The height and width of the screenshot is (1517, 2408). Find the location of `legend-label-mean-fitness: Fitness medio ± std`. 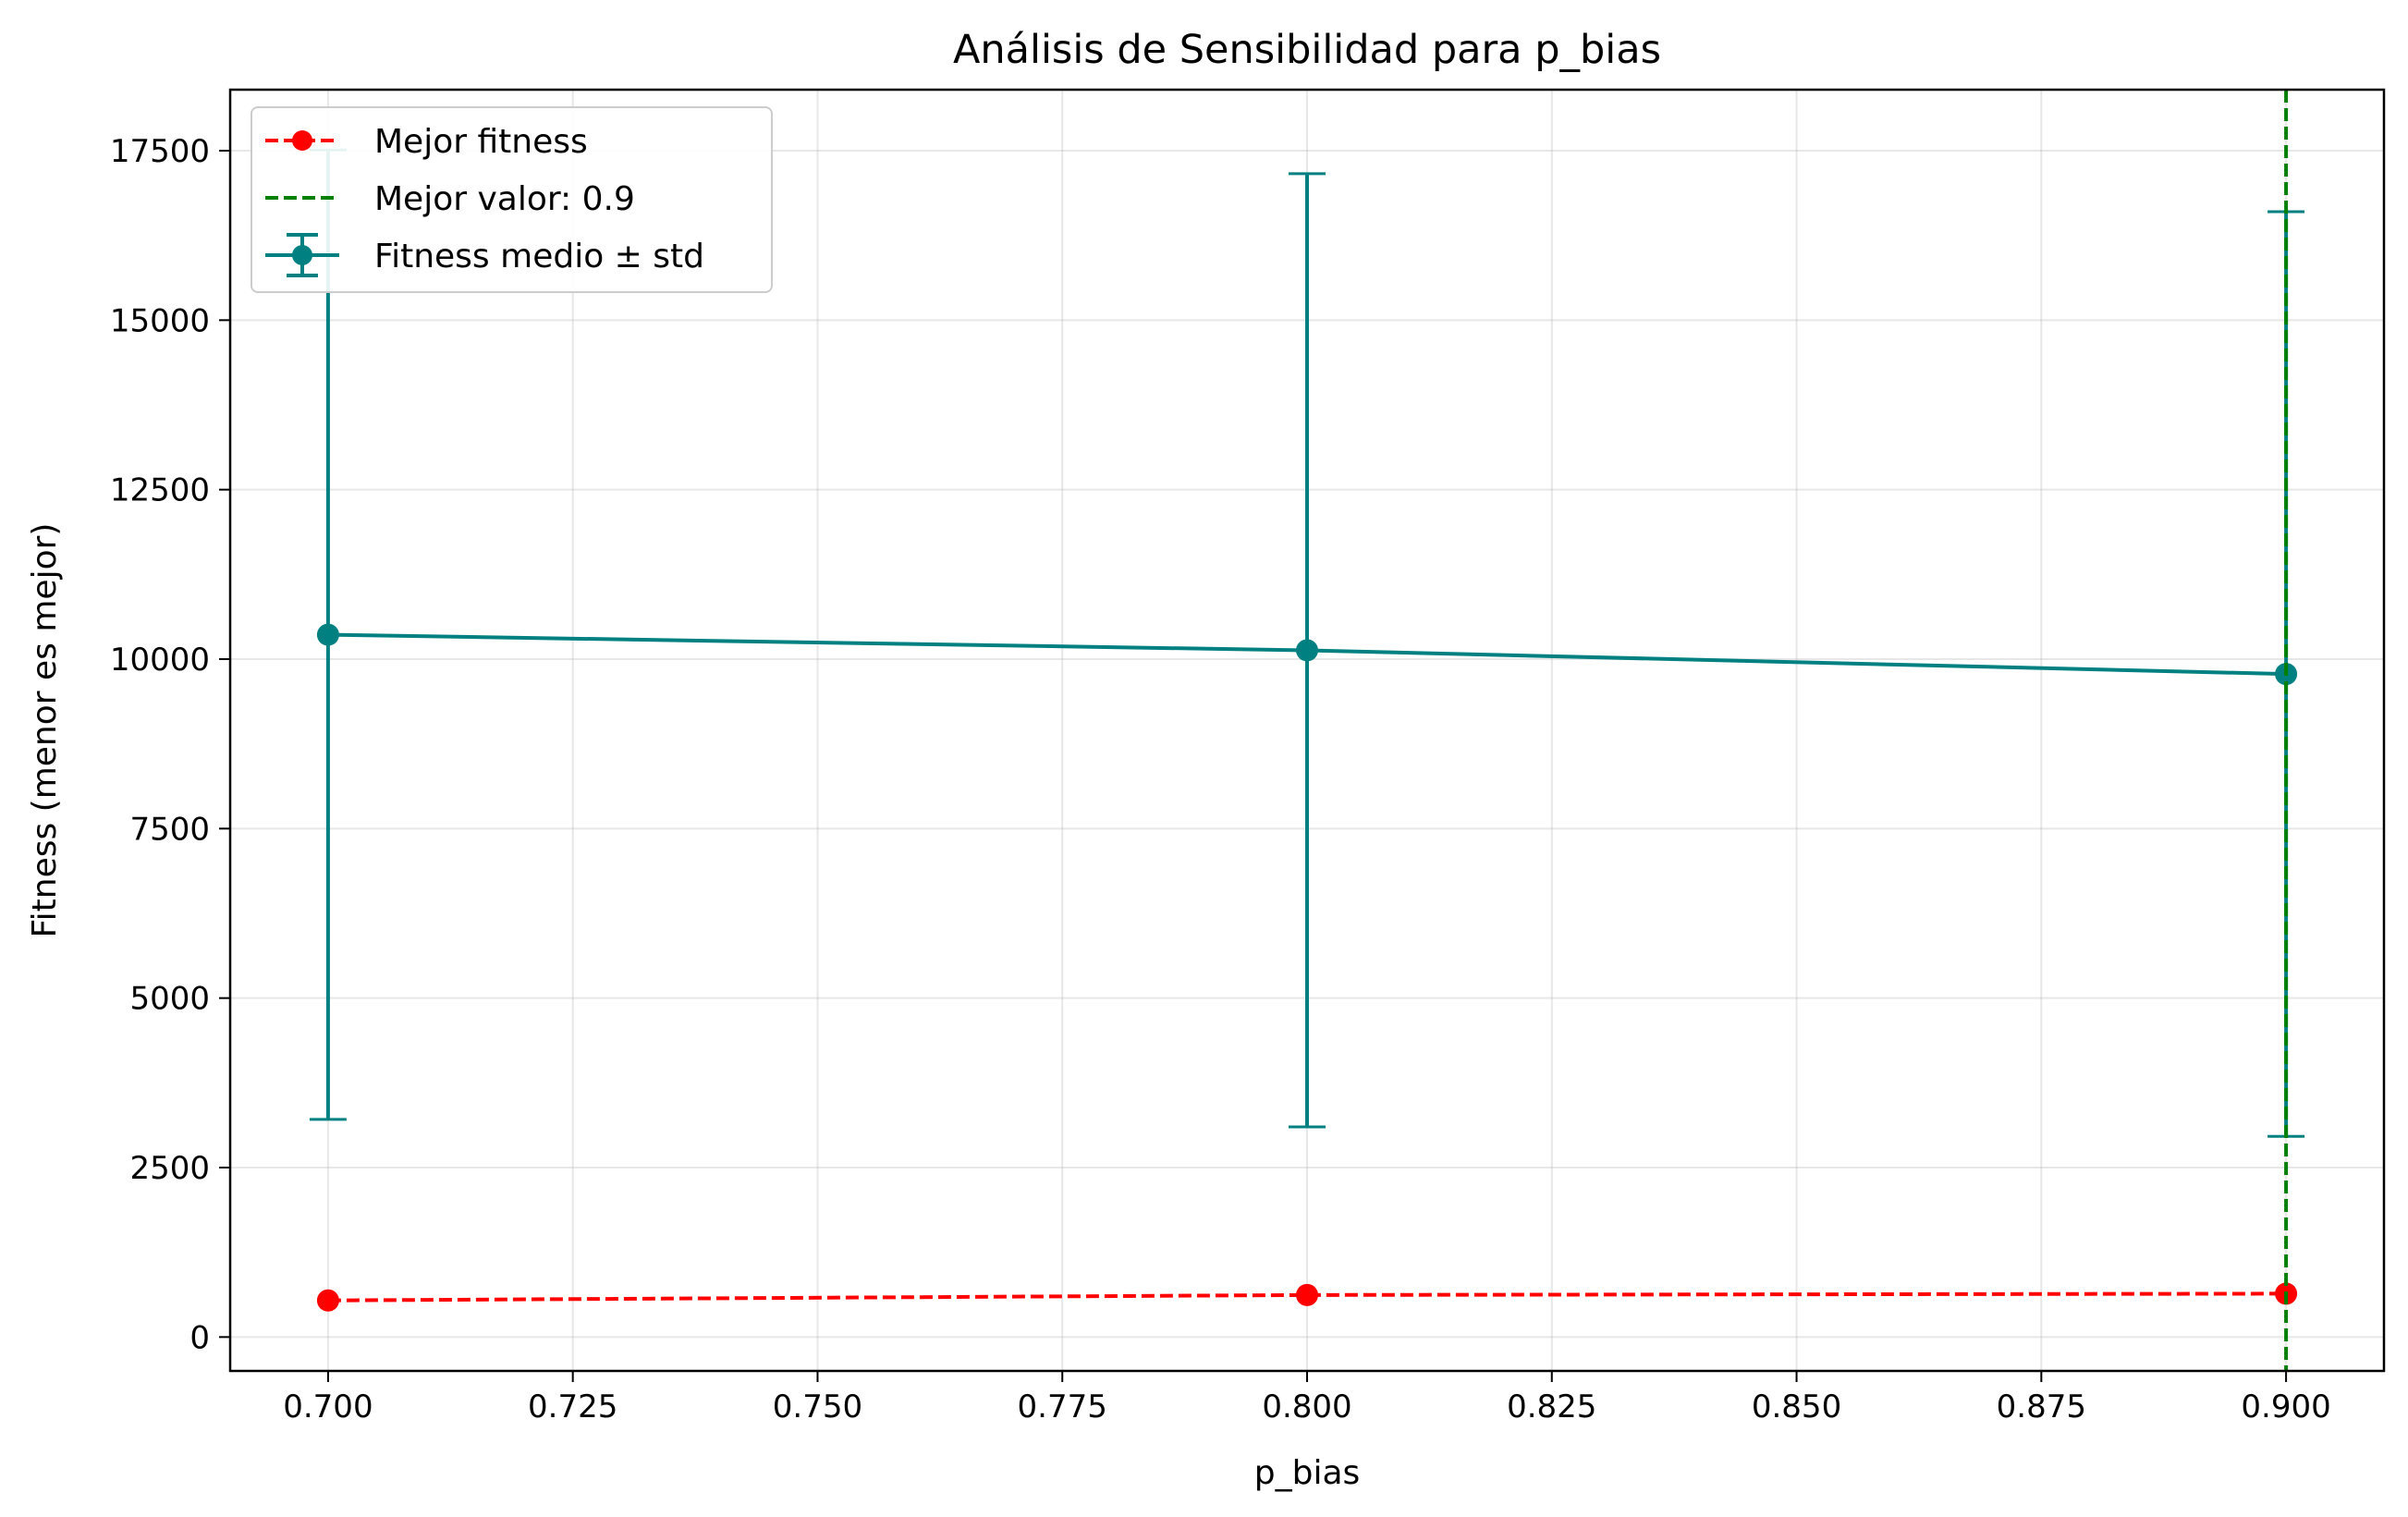

legend-label-mean-fitness: Fitness medio ± std is located at coordinates (539, 256).